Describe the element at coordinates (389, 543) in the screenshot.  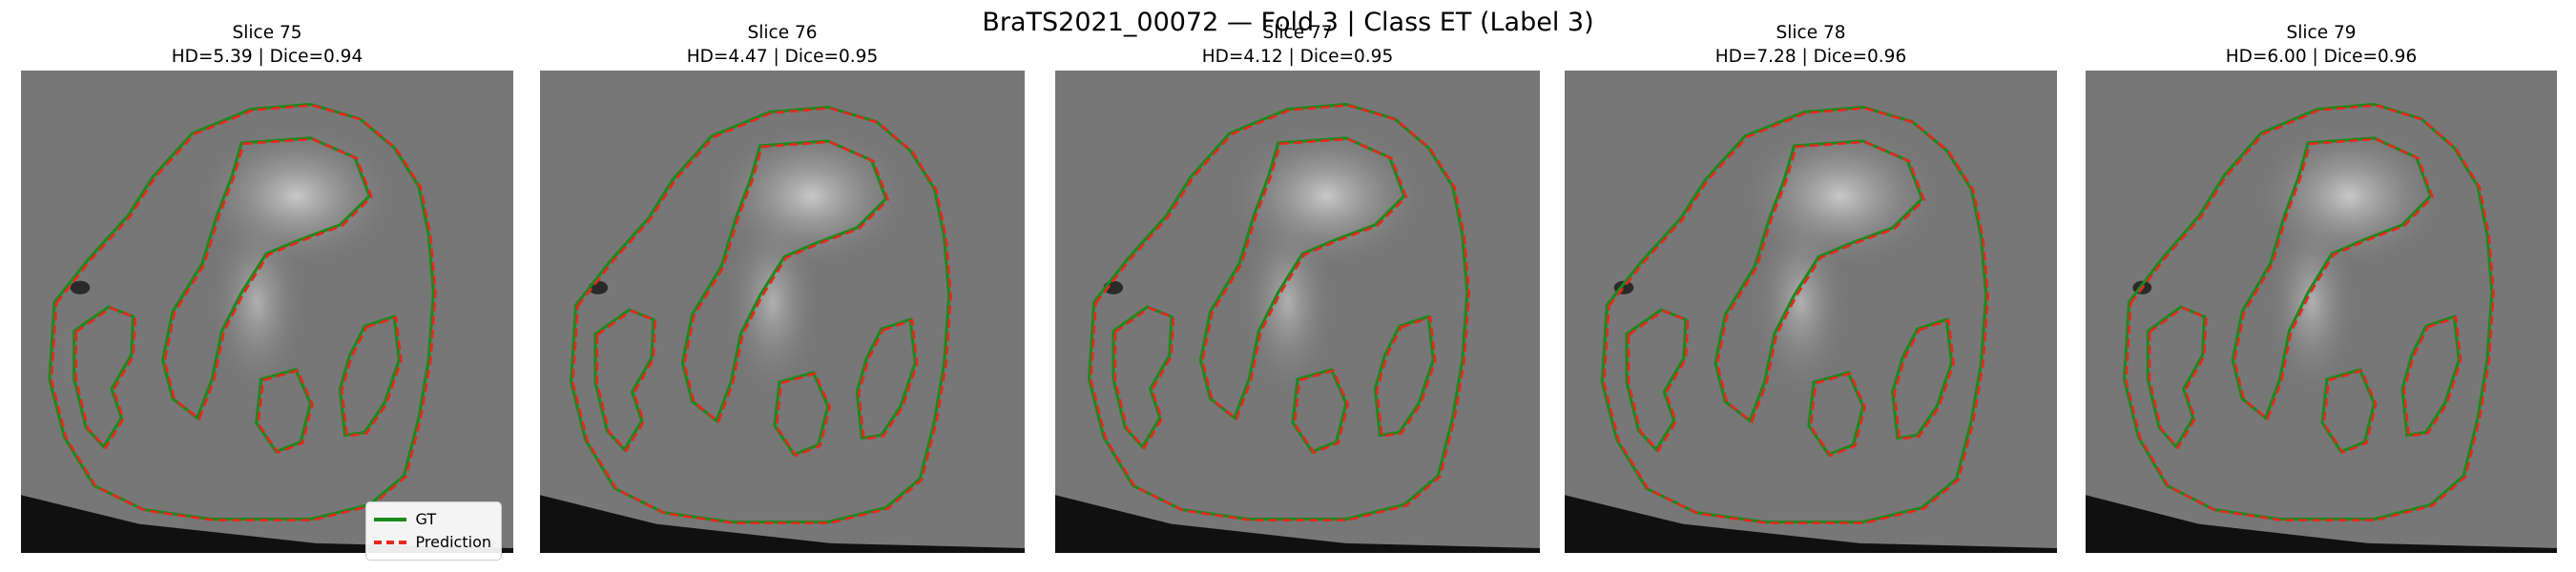
I see `prediction-line-swatch` at that location.